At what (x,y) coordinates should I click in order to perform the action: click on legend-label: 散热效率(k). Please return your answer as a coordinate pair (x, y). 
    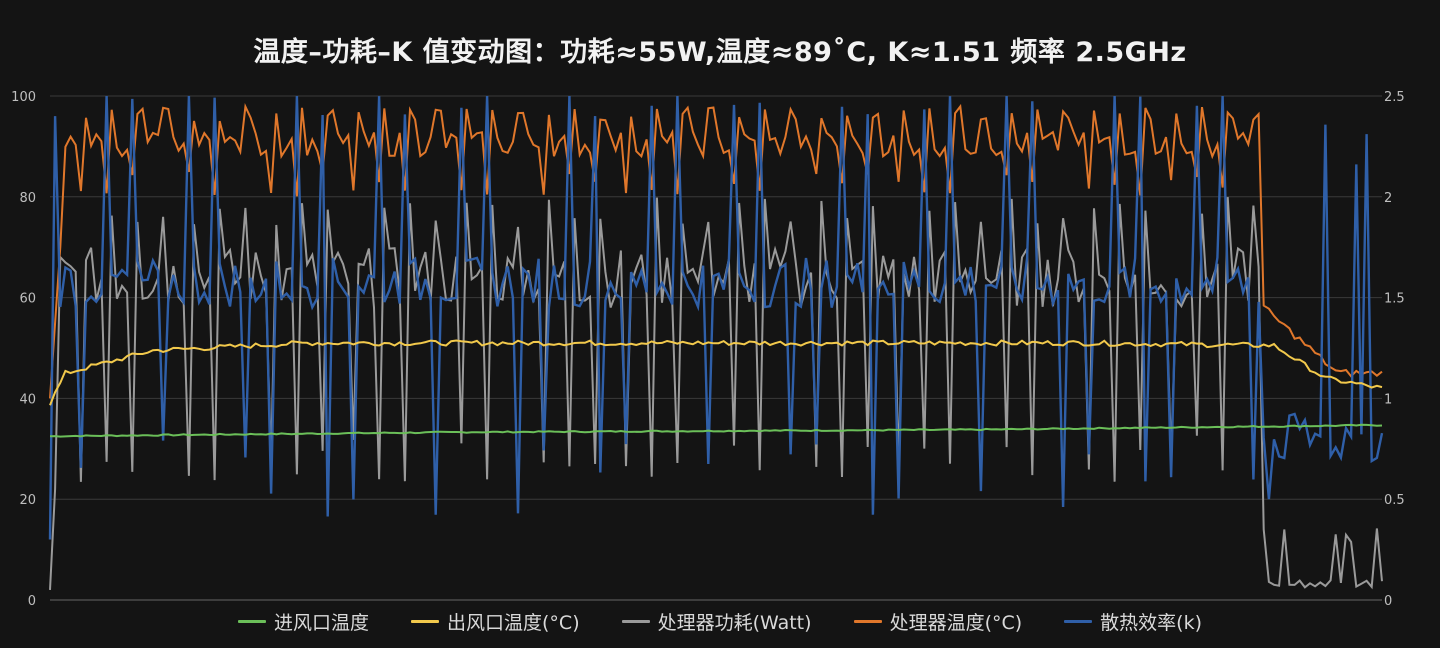
    Looking at the image, I should click on (1151, 623).